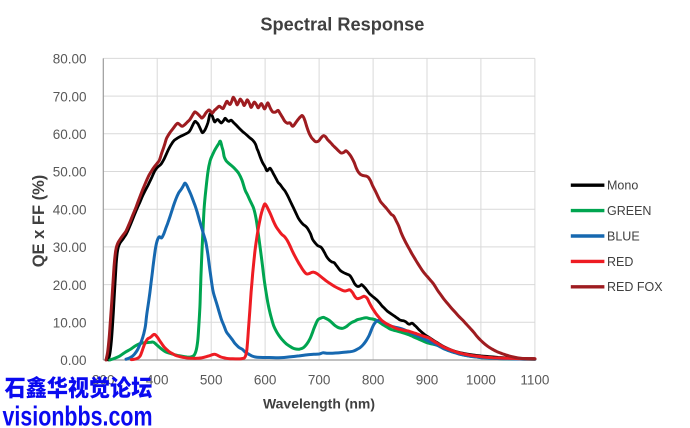 The image size is (690, 428). I want to click on svg-text: BLUE, so click(623, 236).